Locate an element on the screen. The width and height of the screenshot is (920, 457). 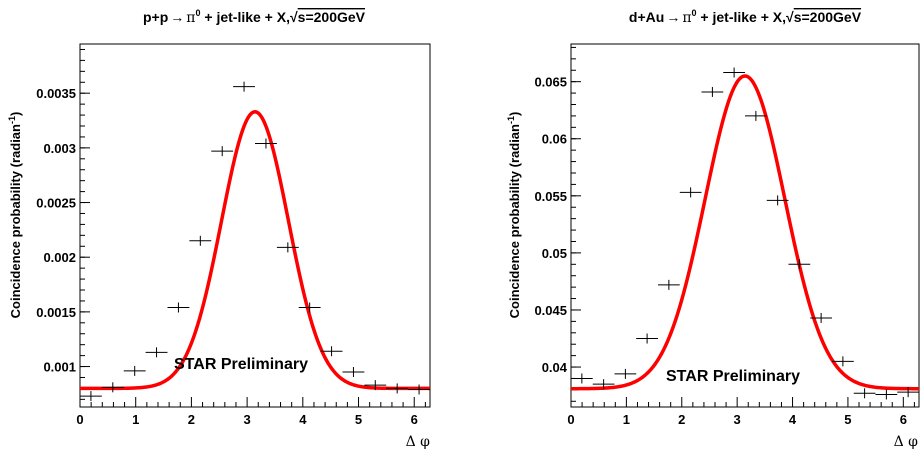
y-tick-label: 0.0035 is located at coordinates (56, 93).